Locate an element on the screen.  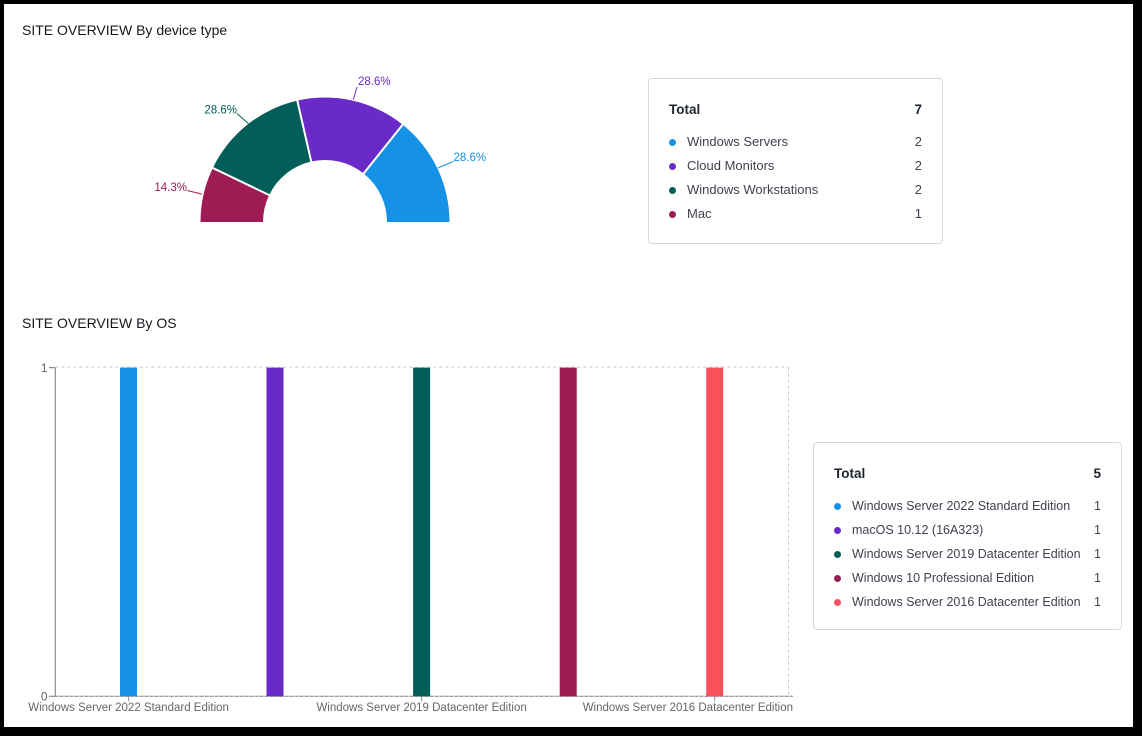
svg-text:Windows Server 2016 Datacenter: Windows Server 2016 Datacenter Edition is located at coordinates (688, 708).